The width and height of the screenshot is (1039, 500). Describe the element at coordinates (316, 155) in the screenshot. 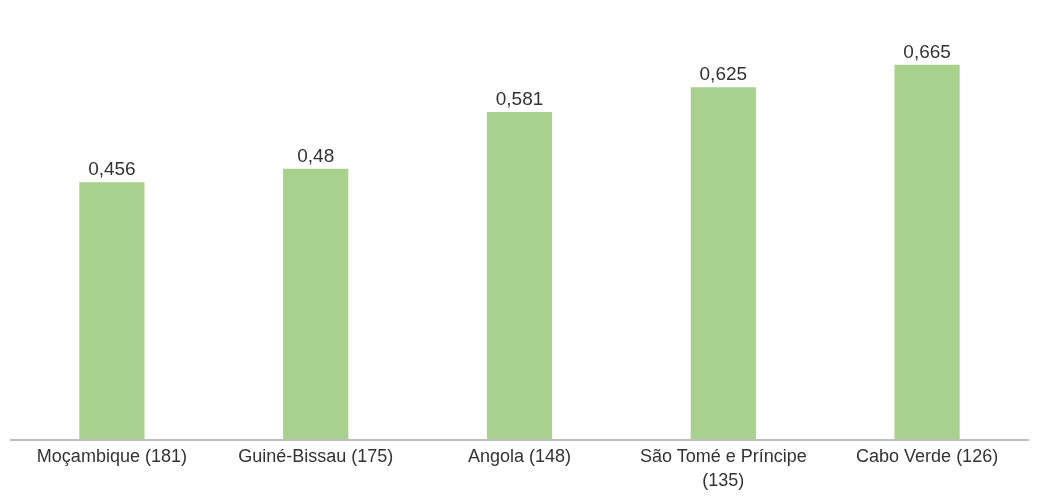

I see `data-label: 0,48` at that location.